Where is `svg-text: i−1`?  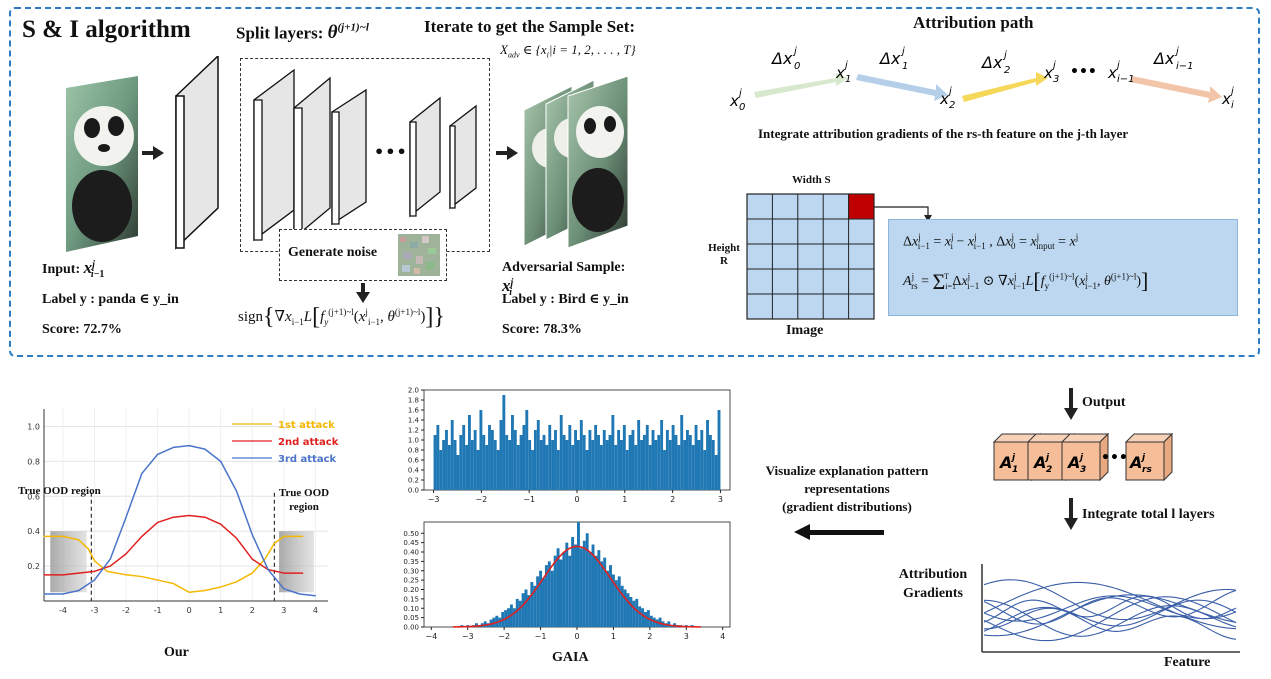 svg-text: i−1 is located at coordinates (1126, 79).